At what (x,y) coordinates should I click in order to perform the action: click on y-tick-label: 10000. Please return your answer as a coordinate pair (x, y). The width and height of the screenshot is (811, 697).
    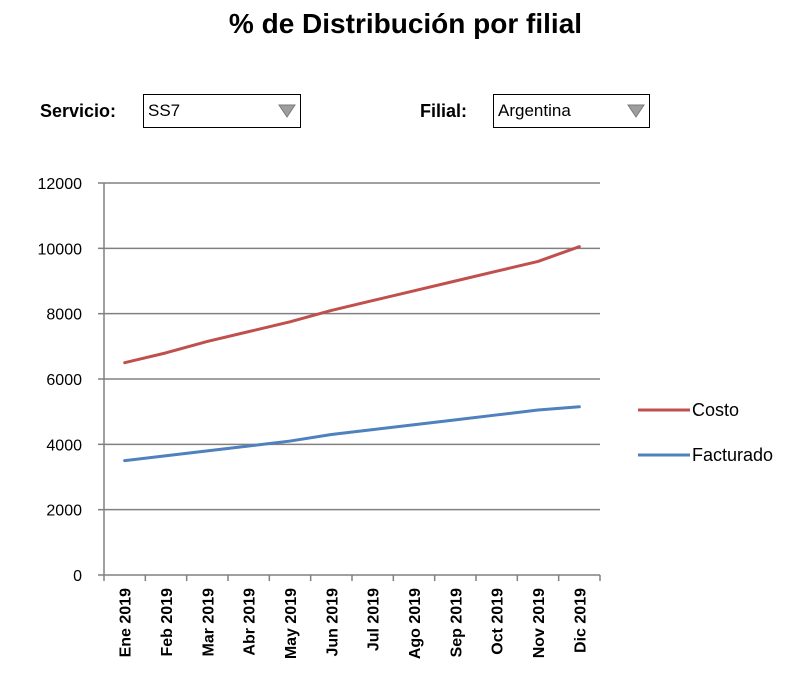
    Looking at the image, I should click on (60, 249).